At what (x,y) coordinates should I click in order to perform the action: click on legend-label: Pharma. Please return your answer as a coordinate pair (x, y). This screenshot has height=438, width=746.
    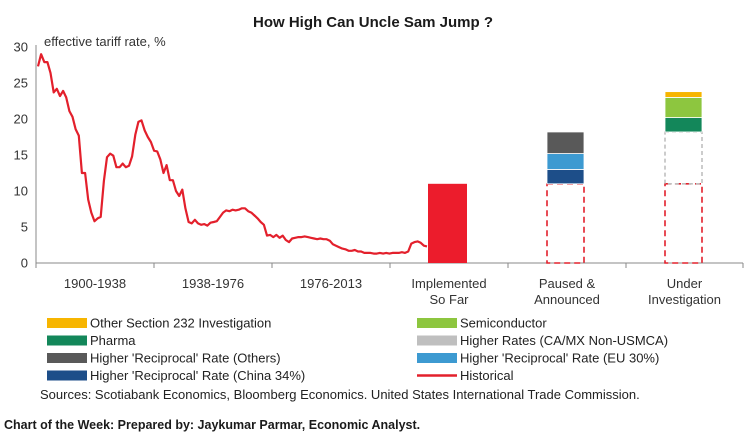
    Looking at the image, I should click on (113, 340).